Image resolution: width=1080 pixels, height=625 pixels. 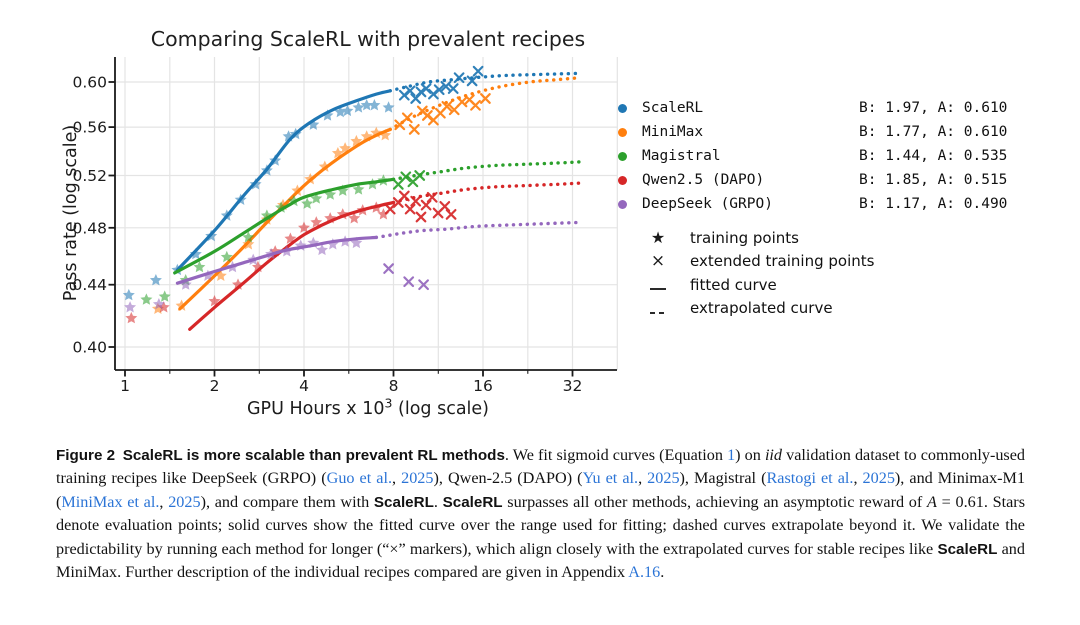 I want to click on caption-text: ), and compare them with, so click(x=287, y=501).